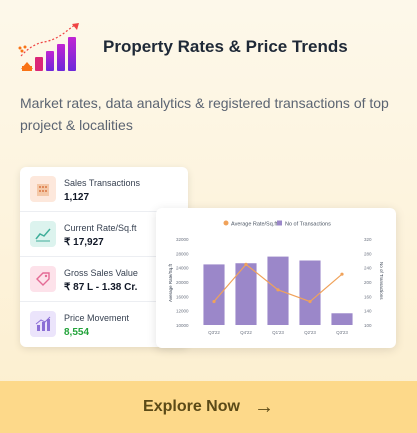 The image size is (417, 433). I want to click on stat-label: Price Movement, so click(97, 318).